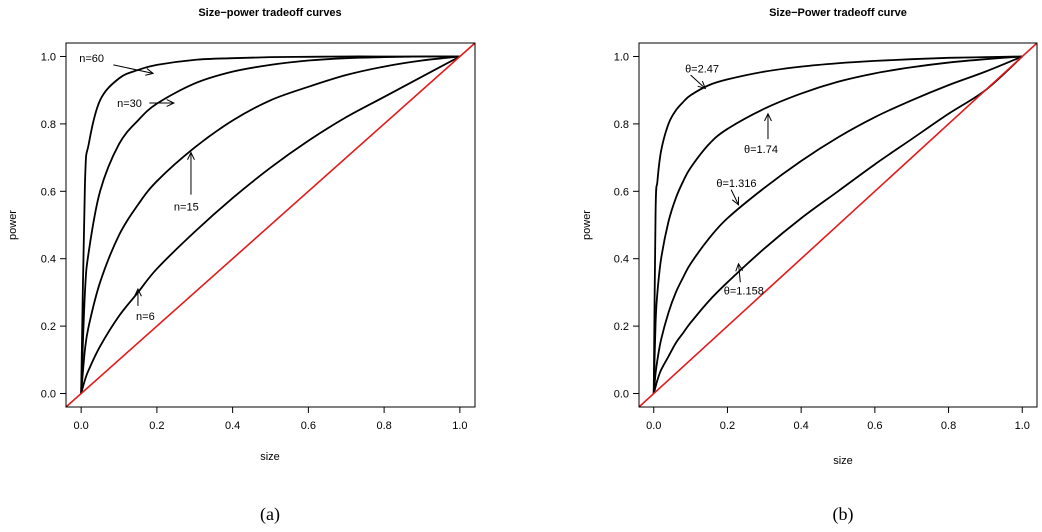  I want to click on chart-title: Size−Power tradeoff curve, so click(838, 13).